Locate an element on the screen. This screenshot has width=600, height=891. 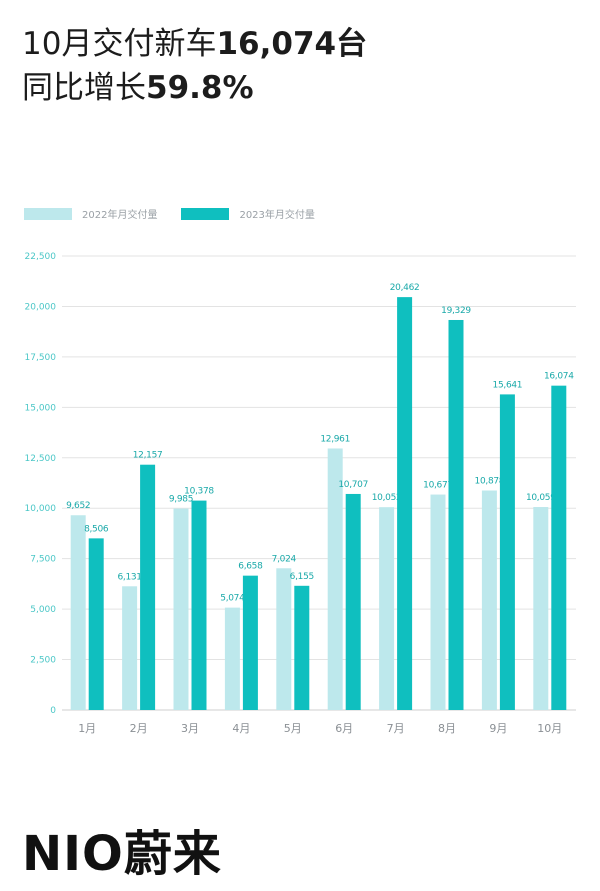
headline-line2-value: 59.8% is located at coordinates (200, 88).